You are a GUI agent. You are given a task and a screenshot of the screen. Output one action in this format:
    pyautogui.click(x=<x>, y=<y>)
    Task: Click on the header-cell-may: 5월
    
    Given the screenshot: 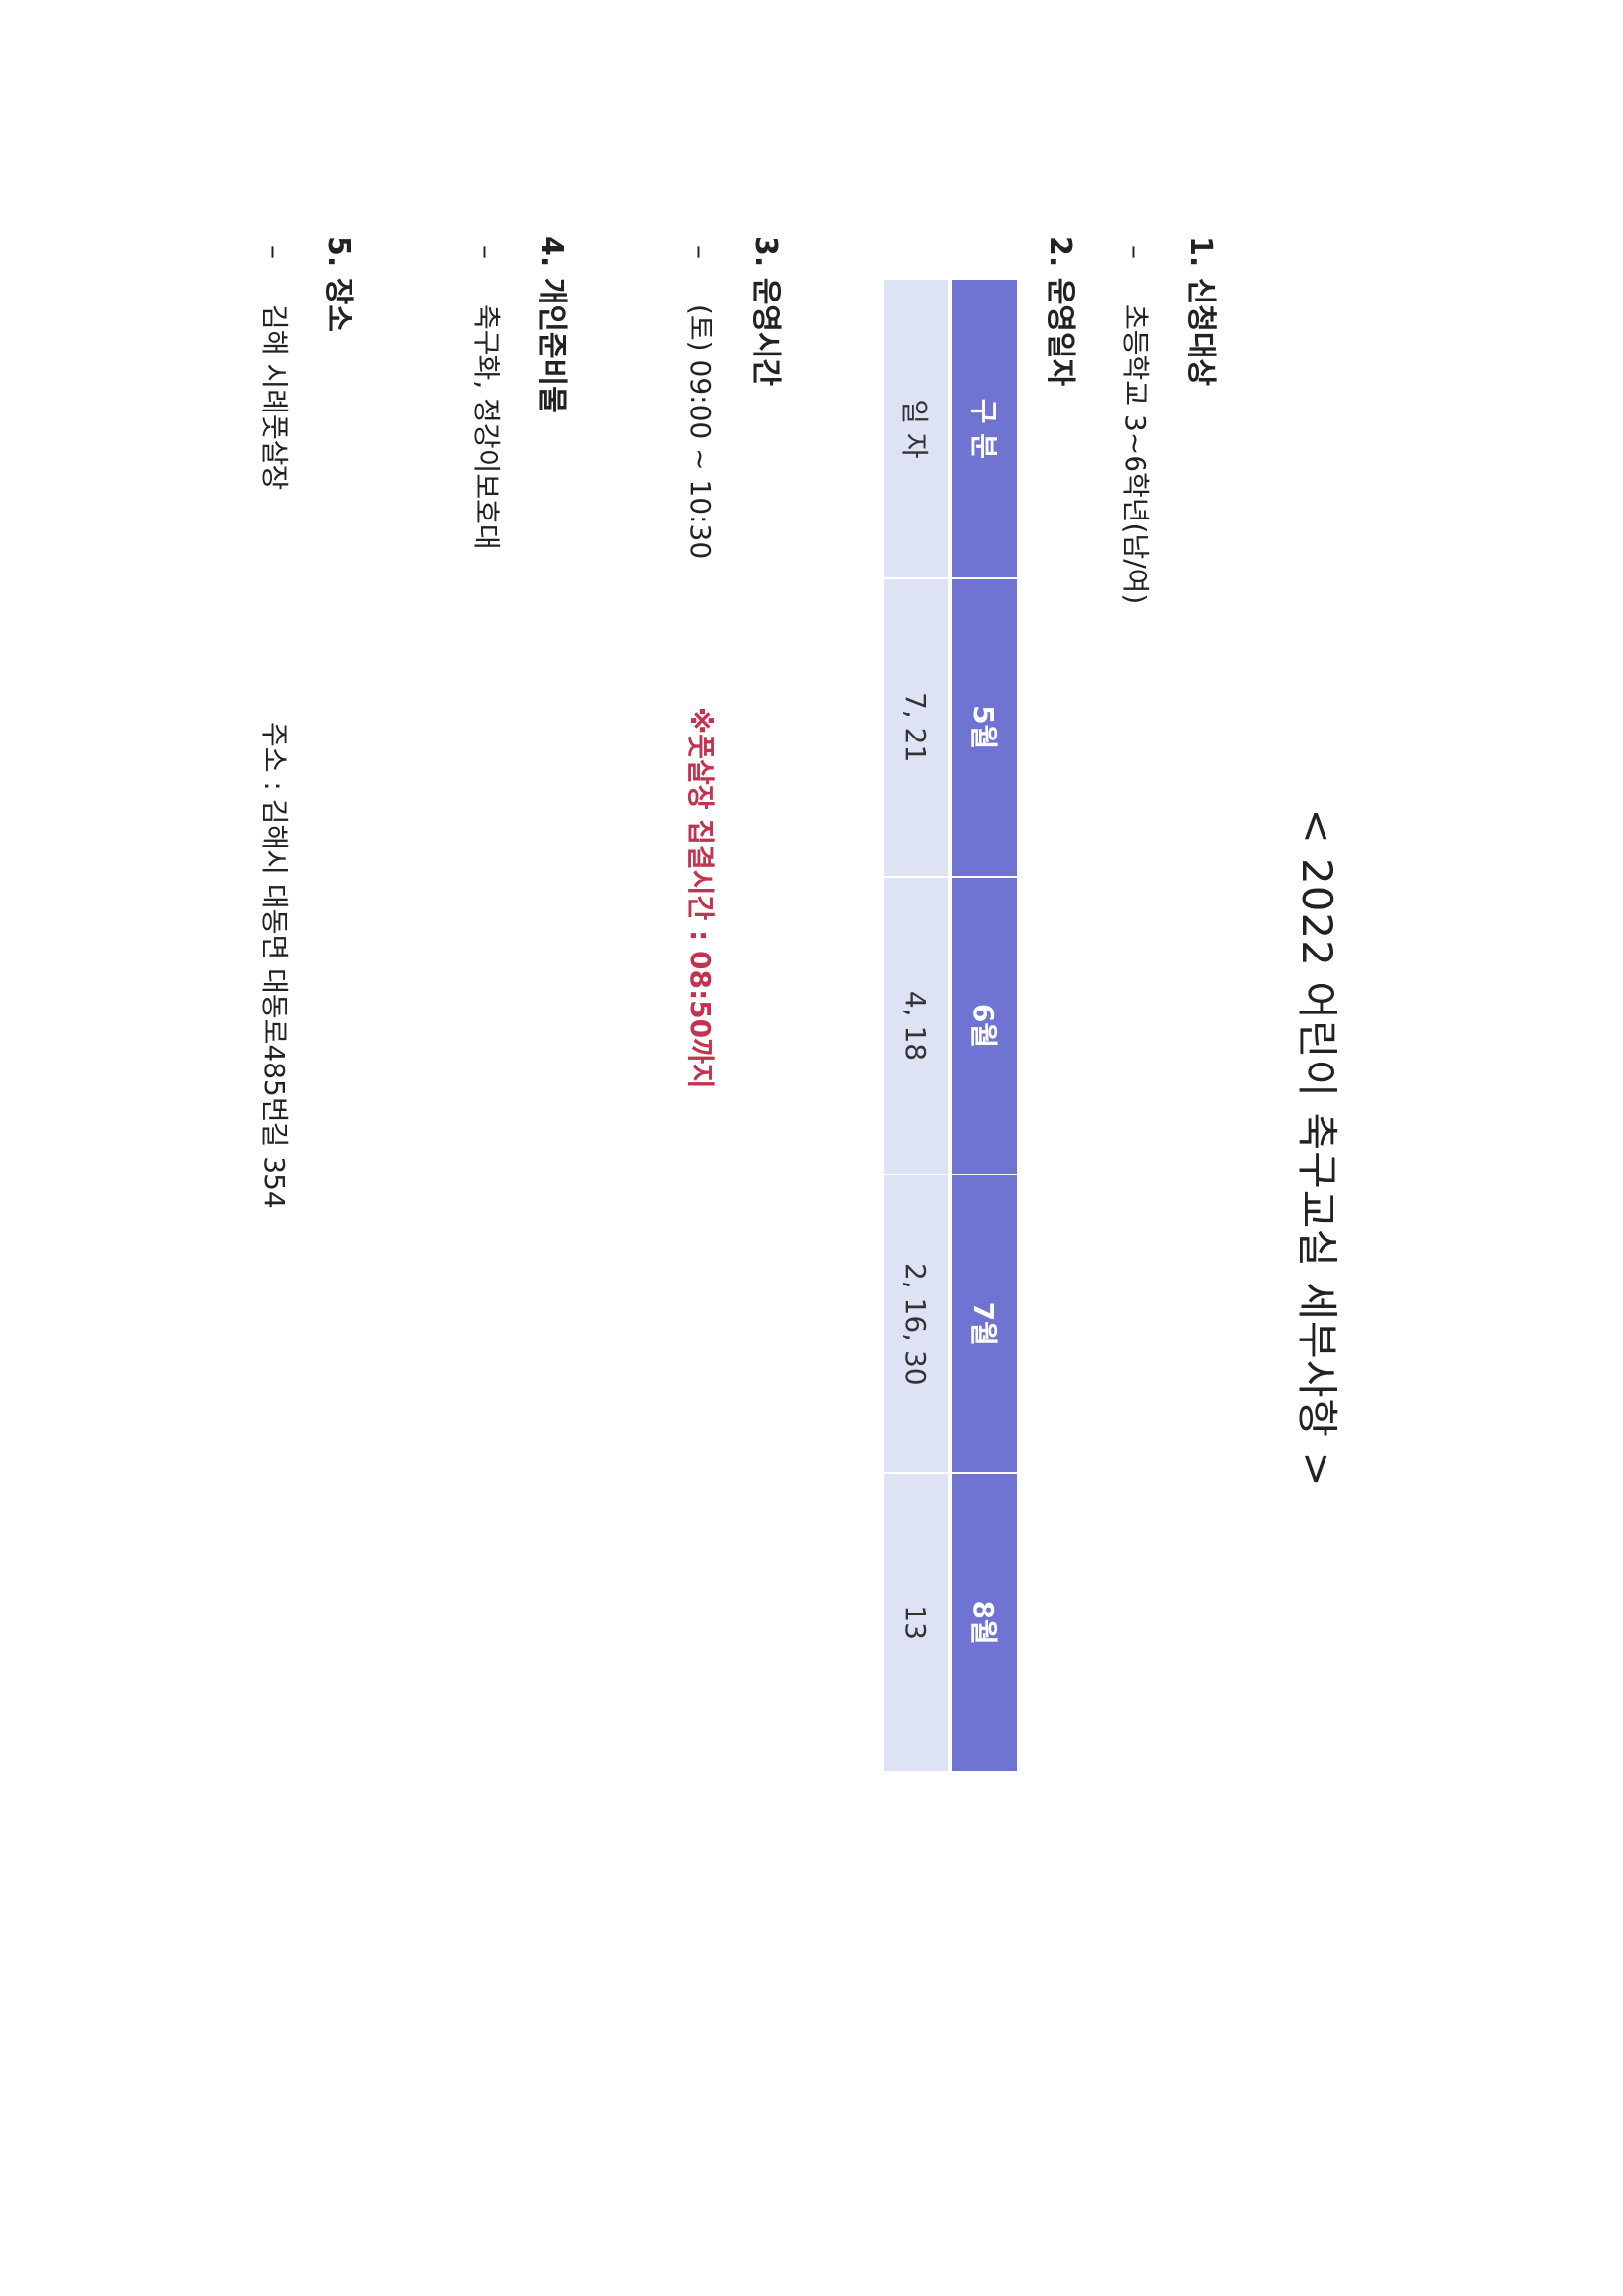 What is the action you would take?
    pyautogui.click(x=983, y=727)
    